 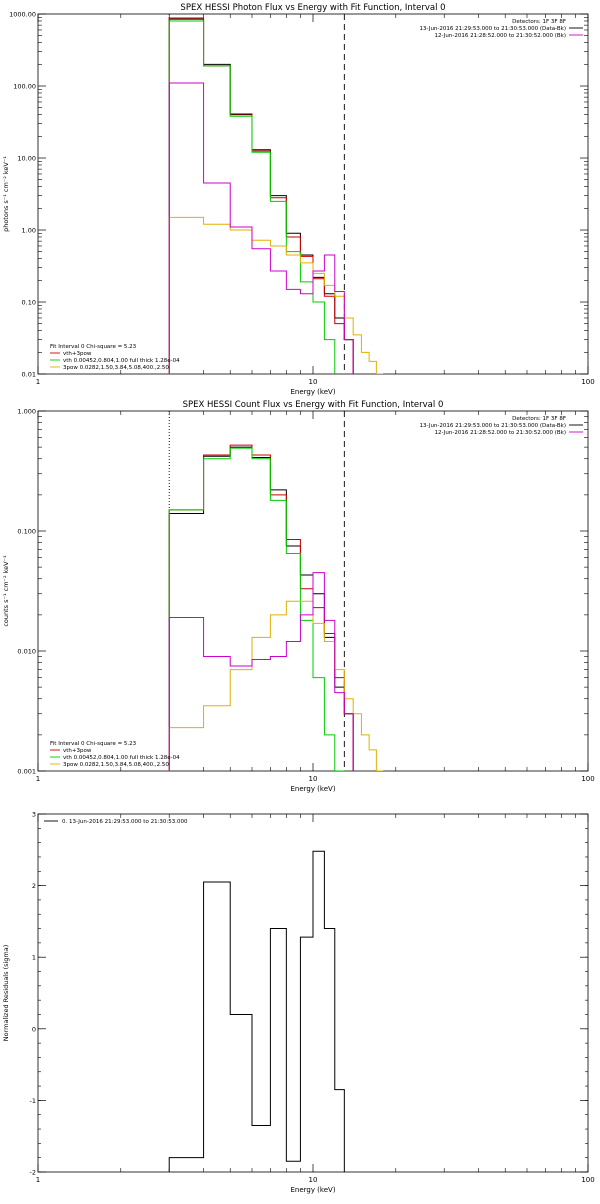 I want to click on y-tick-label: 100.00, so click(x=24, y=87).